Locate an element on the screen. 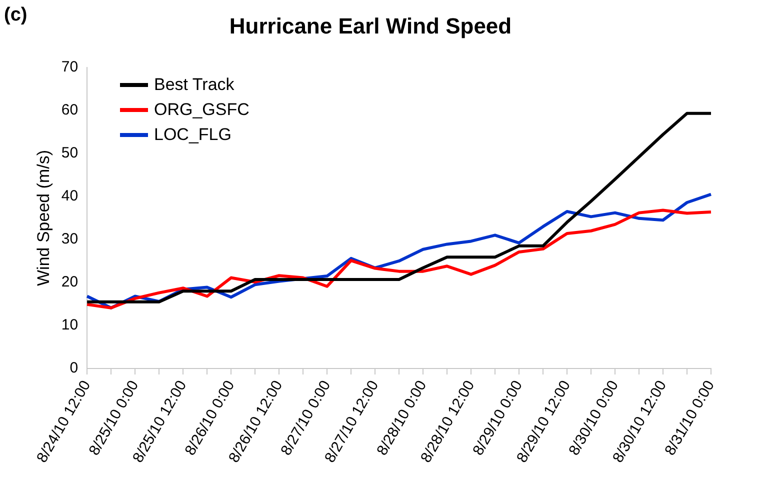 The image size is (774, 489). y-tick-label: 30 is located at coordinates (69, 239).